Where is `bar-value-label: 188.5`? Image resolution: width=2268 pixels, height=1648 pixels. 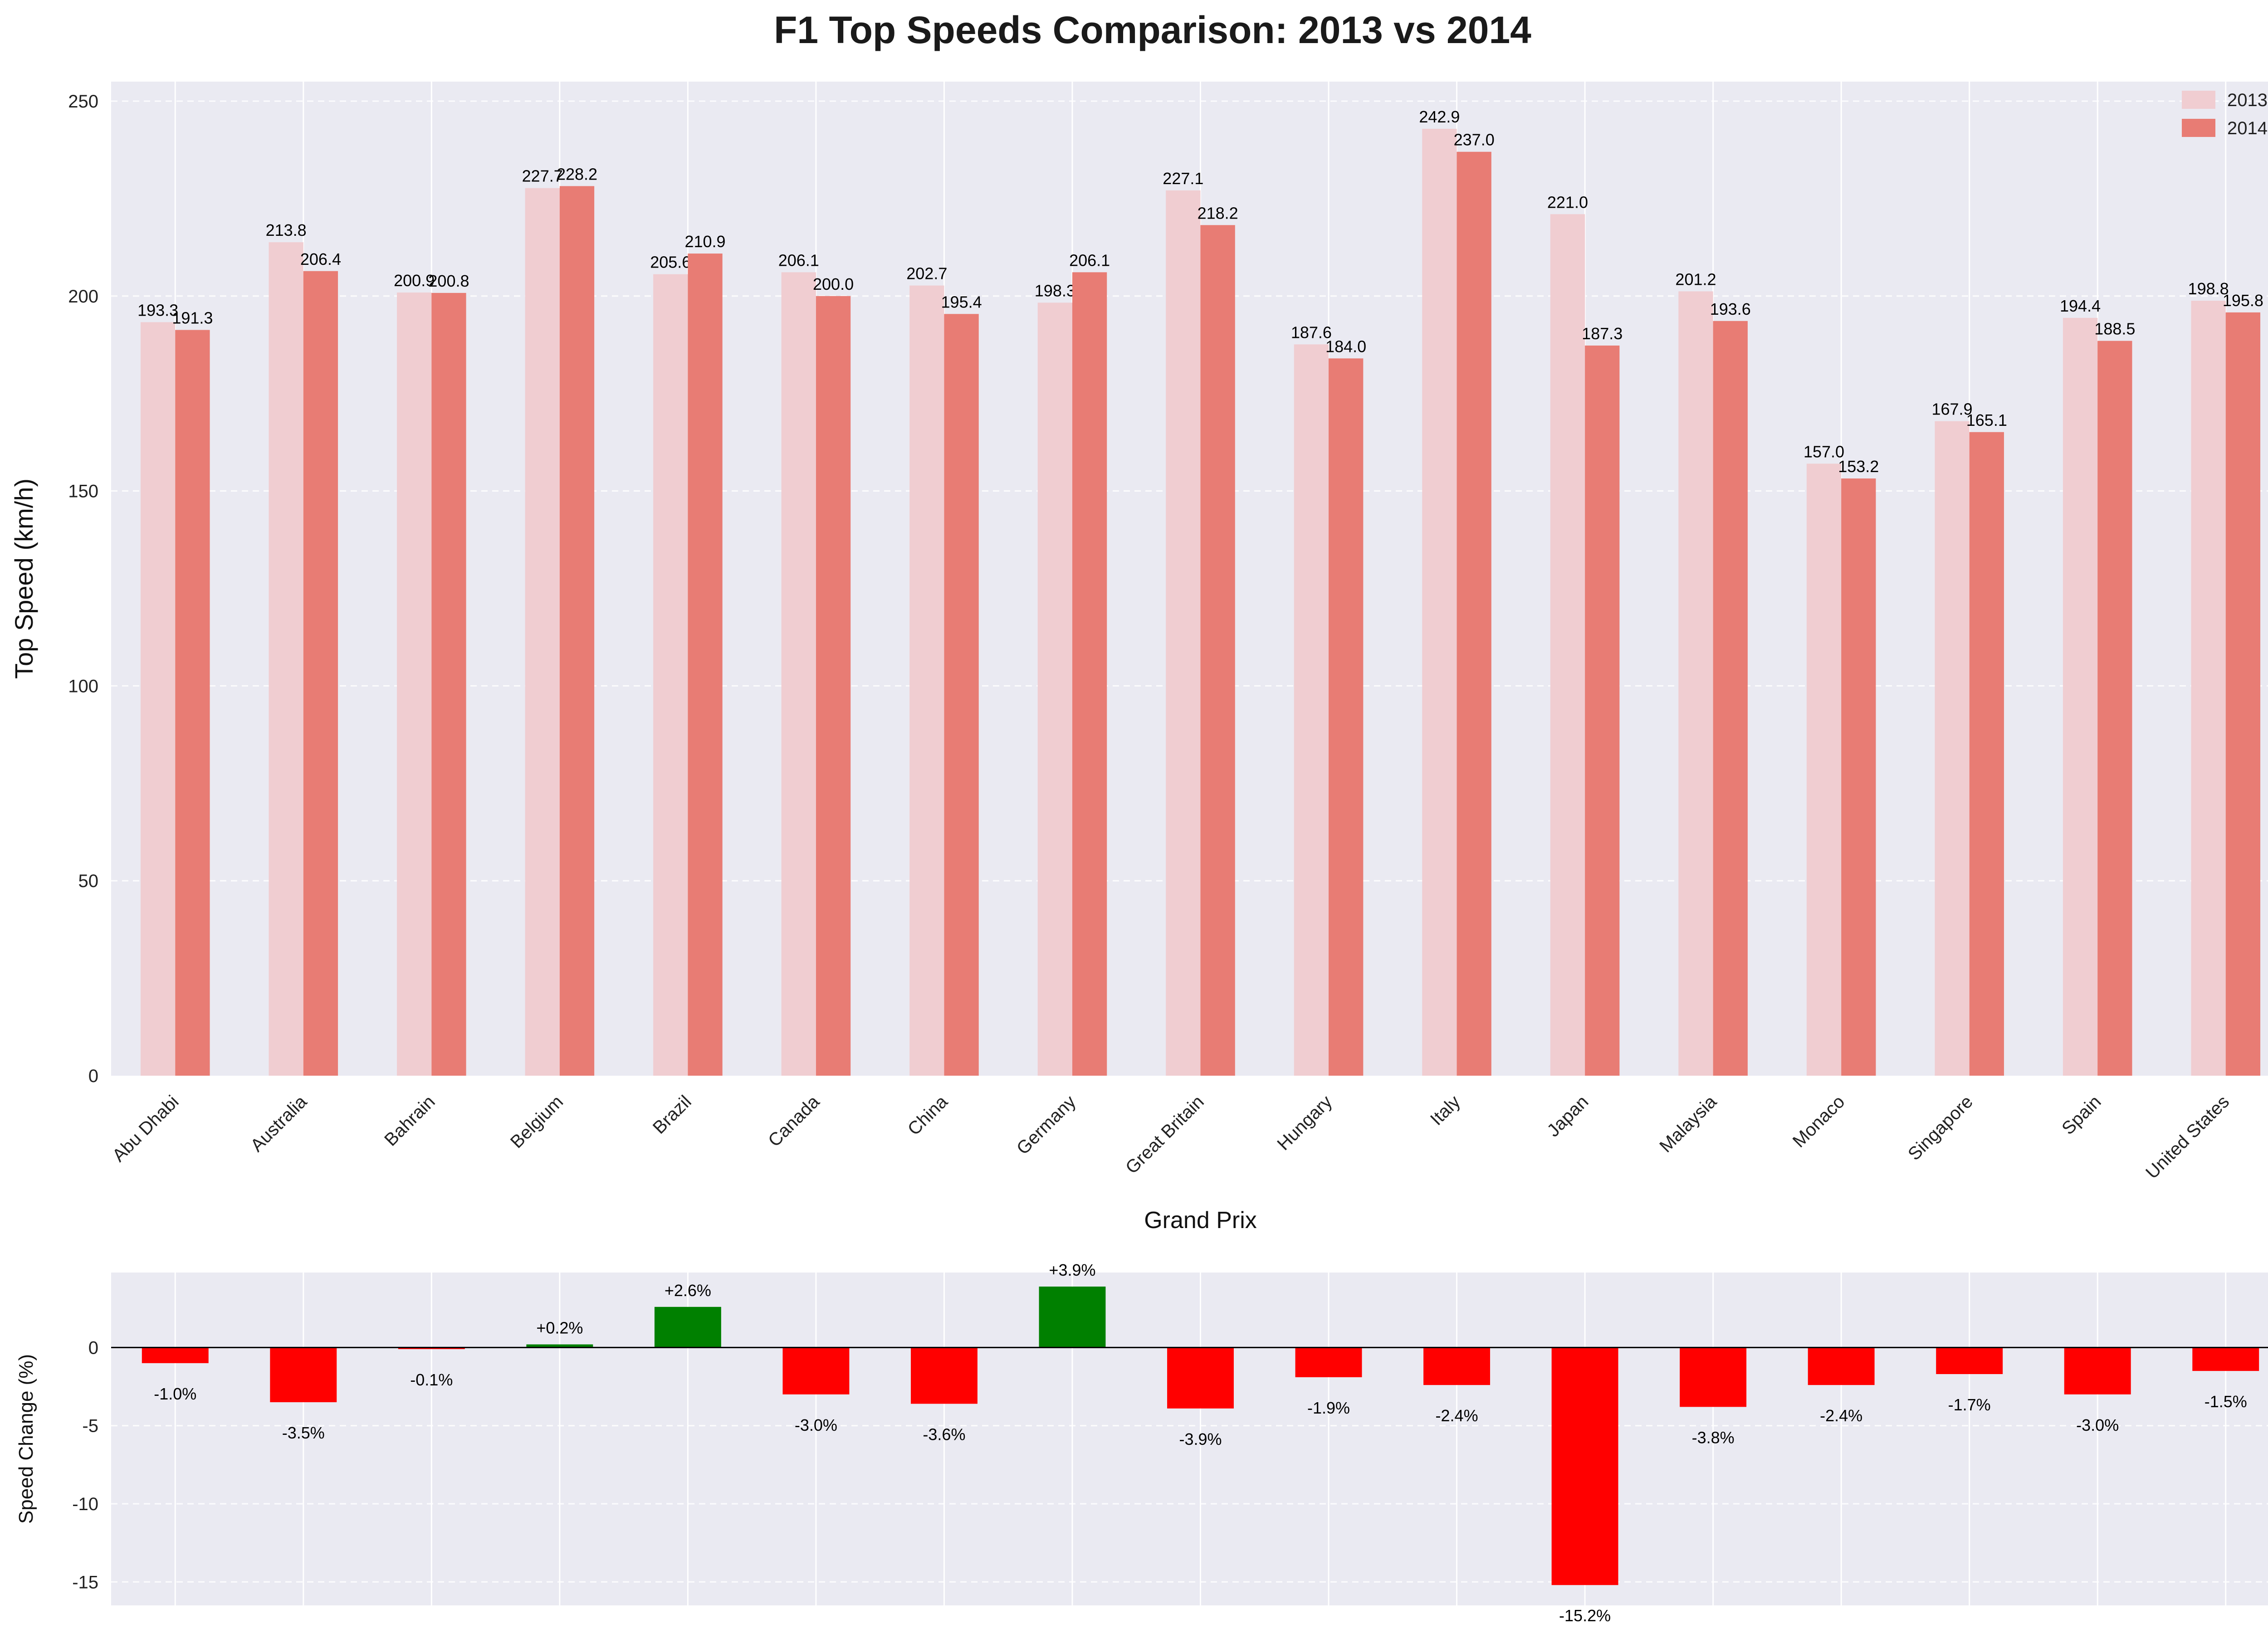
bar-value-label: 188.5 is located at coordinates (2114, 329).